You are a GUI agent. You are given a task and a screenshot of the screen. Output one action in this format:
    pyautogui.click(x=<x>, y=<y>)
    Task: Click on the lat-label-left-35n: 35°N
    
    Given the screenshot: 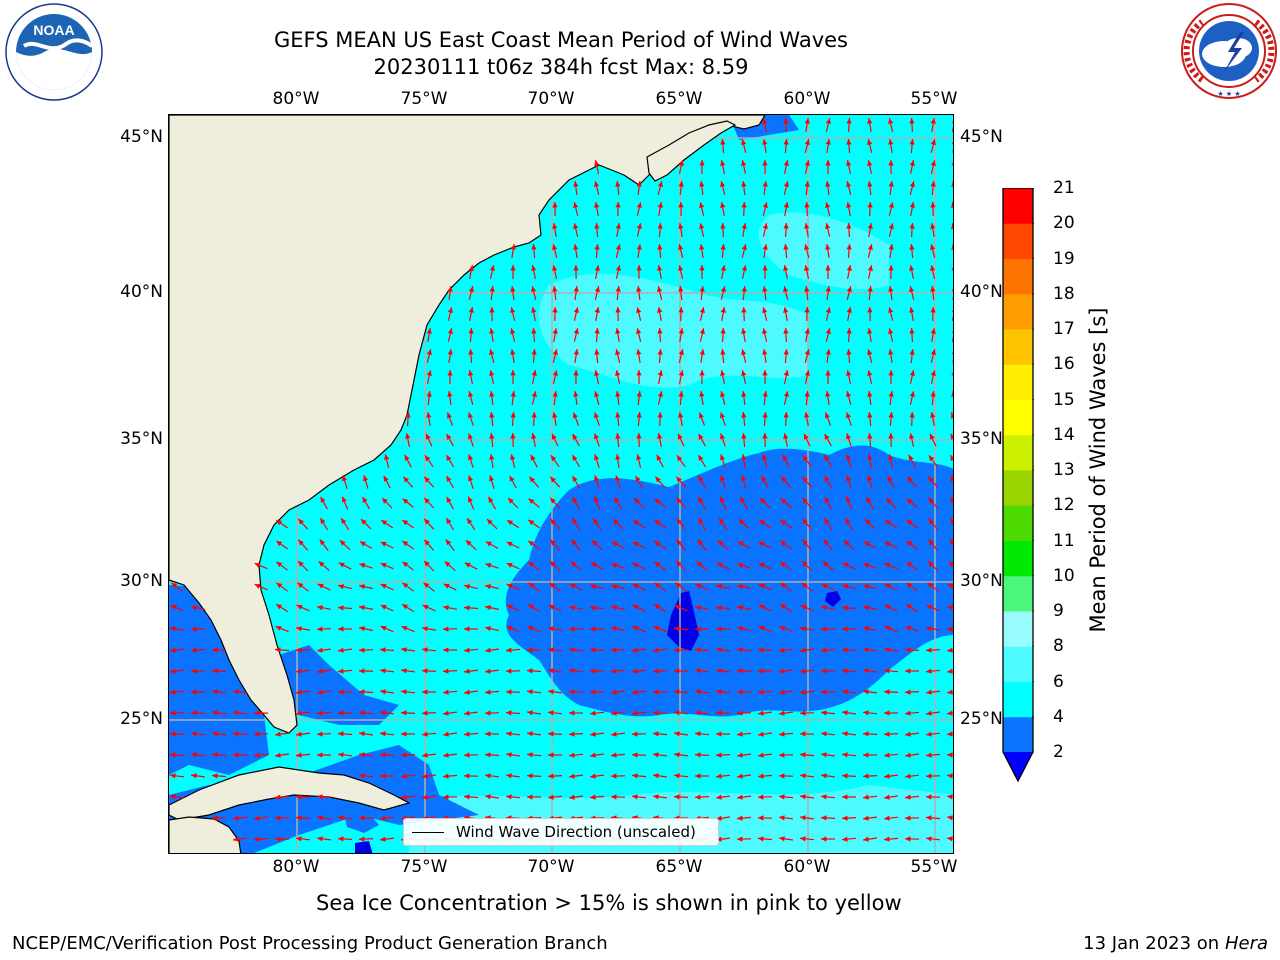 What is the action you would take?
    pyautogui.click(x=141, y=439)
    